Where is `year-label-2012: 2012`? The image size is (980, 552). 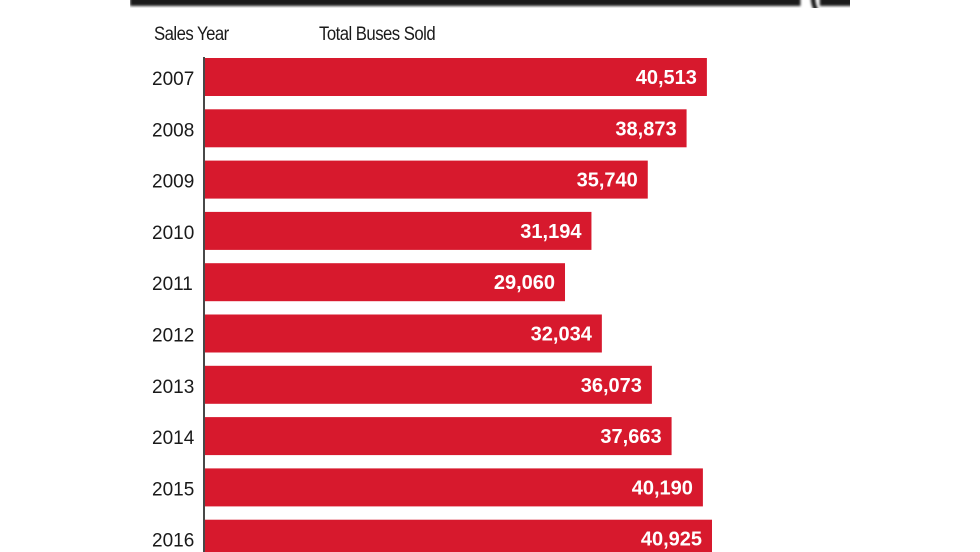 year-label-2012: 2012 is located at coordinates (173, 336).